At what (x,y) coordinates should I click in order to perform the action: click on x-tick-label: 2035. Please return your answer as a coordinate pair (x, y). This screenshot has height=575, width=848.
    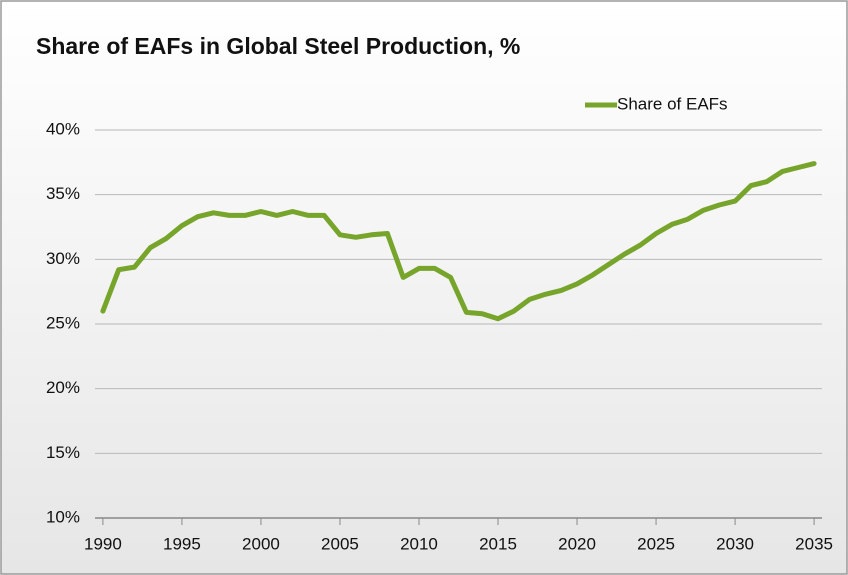
    Looking at the image, I should click on (814, 543).